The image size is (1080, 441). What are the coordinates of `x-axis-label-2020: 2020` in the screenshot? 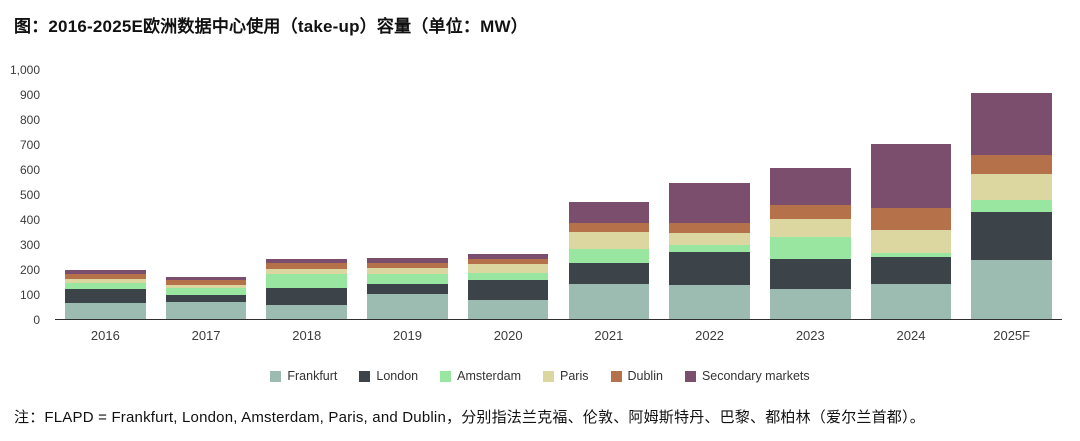 It's located at (508, 335).